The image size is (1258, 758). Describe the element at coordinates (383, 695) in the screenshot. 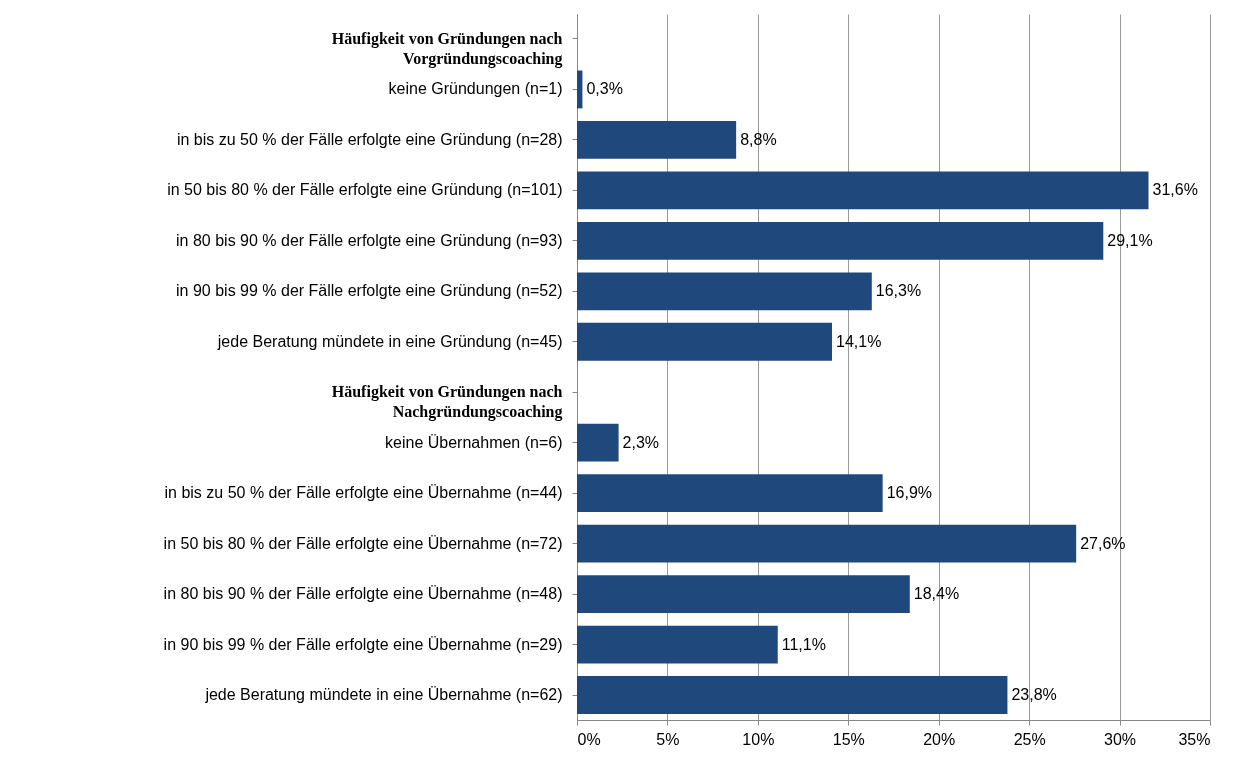

I see `y-tick-label: jede Beratung mündete in eine Übernahme (n=62)` at that location.